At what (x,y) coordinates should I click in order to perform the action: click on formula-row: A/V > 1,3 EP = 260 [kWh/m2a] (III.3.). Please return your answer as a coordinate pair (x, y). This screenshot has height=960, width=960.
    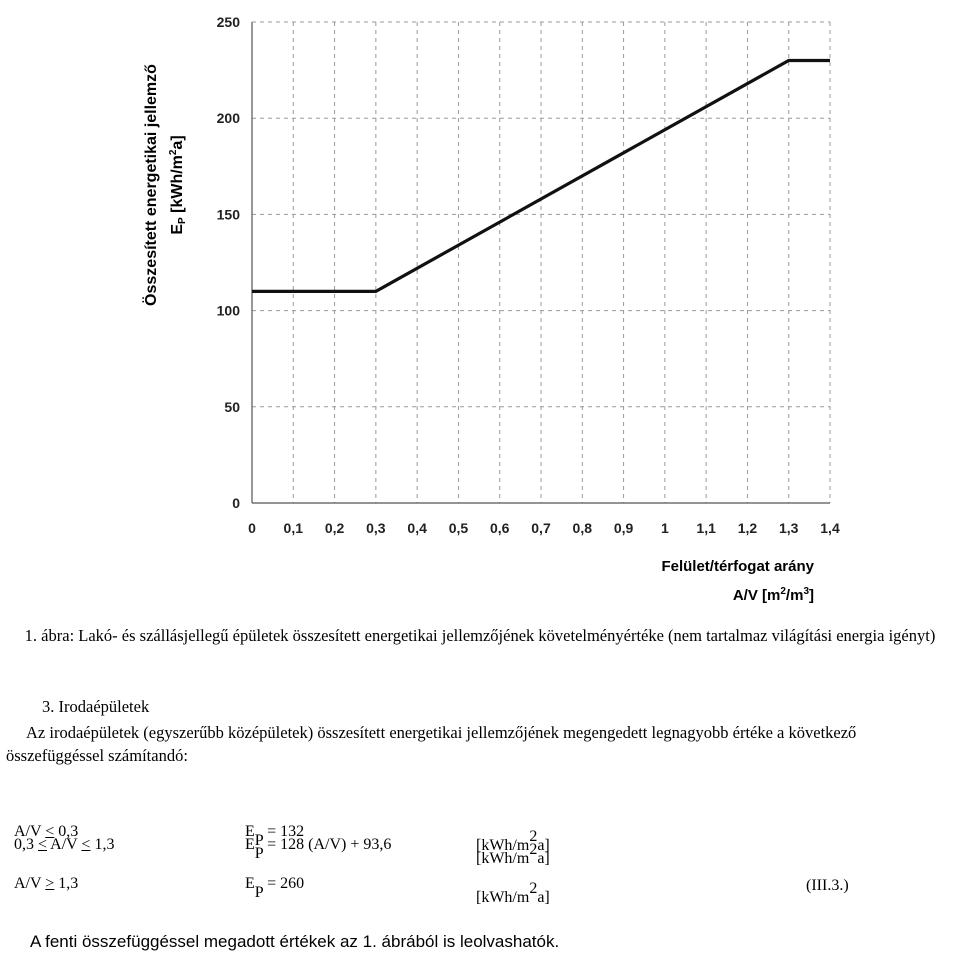
    Looking at the image, I should click on (480, 903).